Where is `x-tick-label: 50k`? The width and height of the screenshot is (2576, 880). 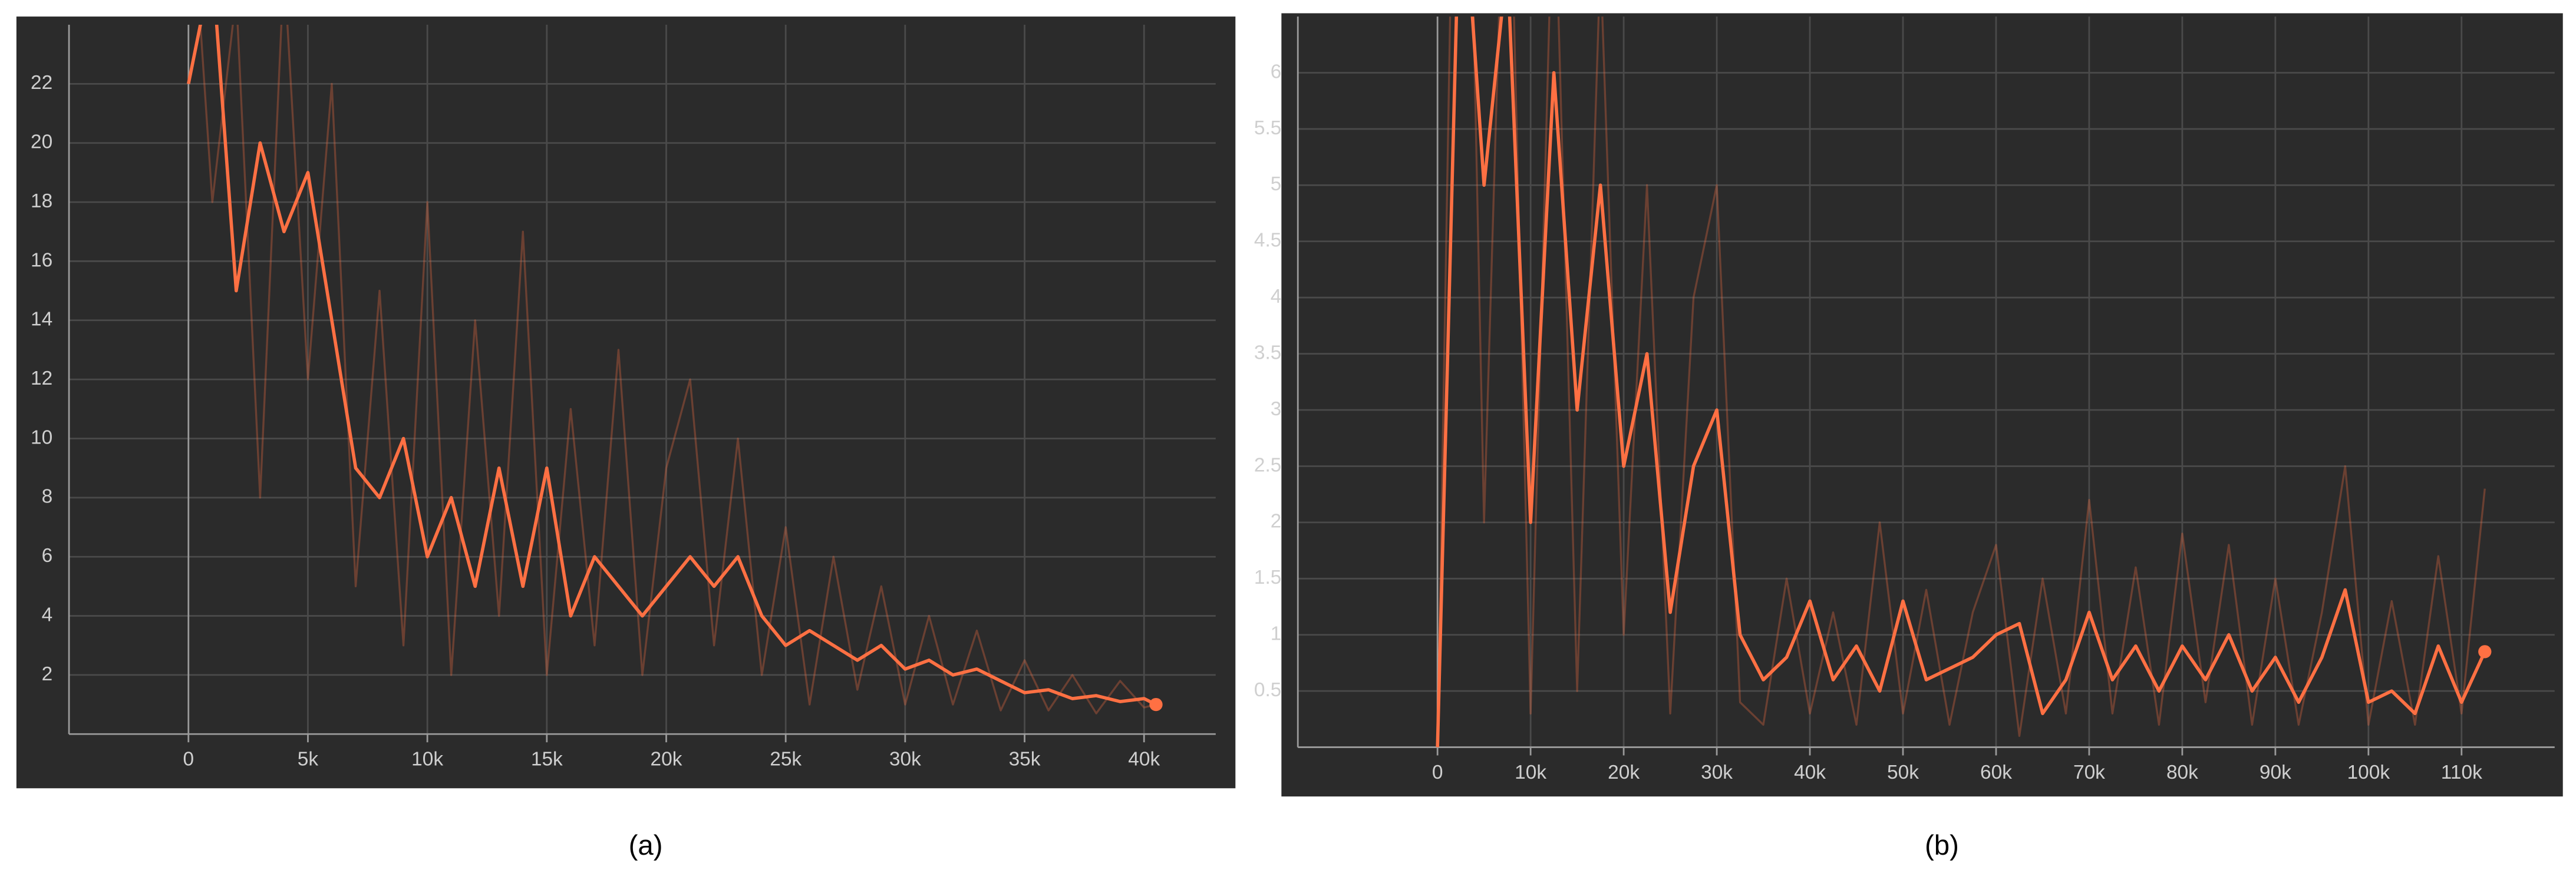
x-tick-label: 50k is located at coordinates (1903, 772).